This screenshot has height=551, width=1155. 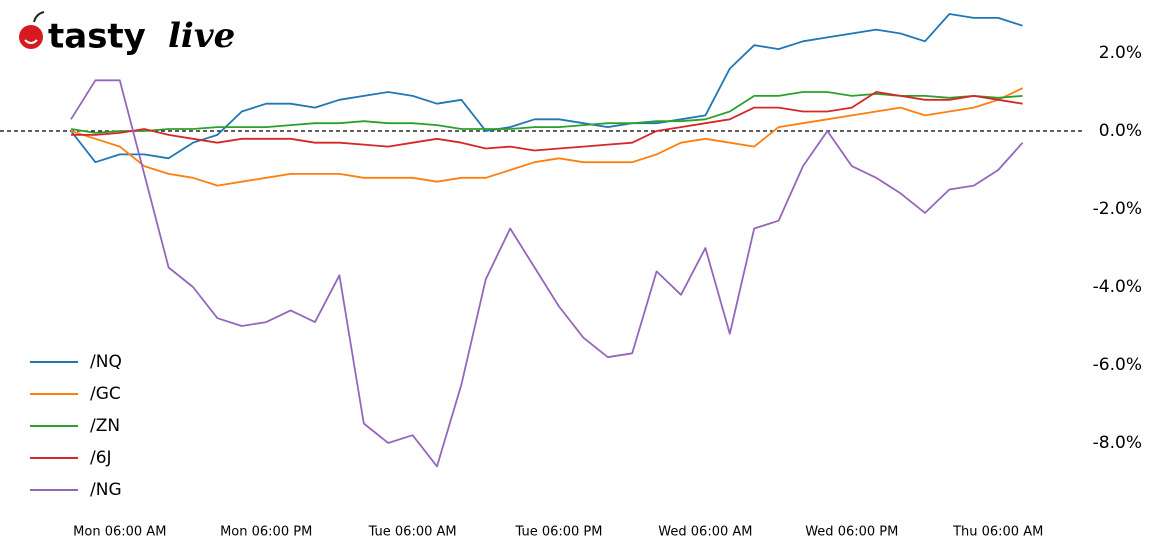 What do you see at coordinates (1120, 131) in the screenshot?
I see `y-tick-label: 0.0%` at bounding box center [1120, 131].